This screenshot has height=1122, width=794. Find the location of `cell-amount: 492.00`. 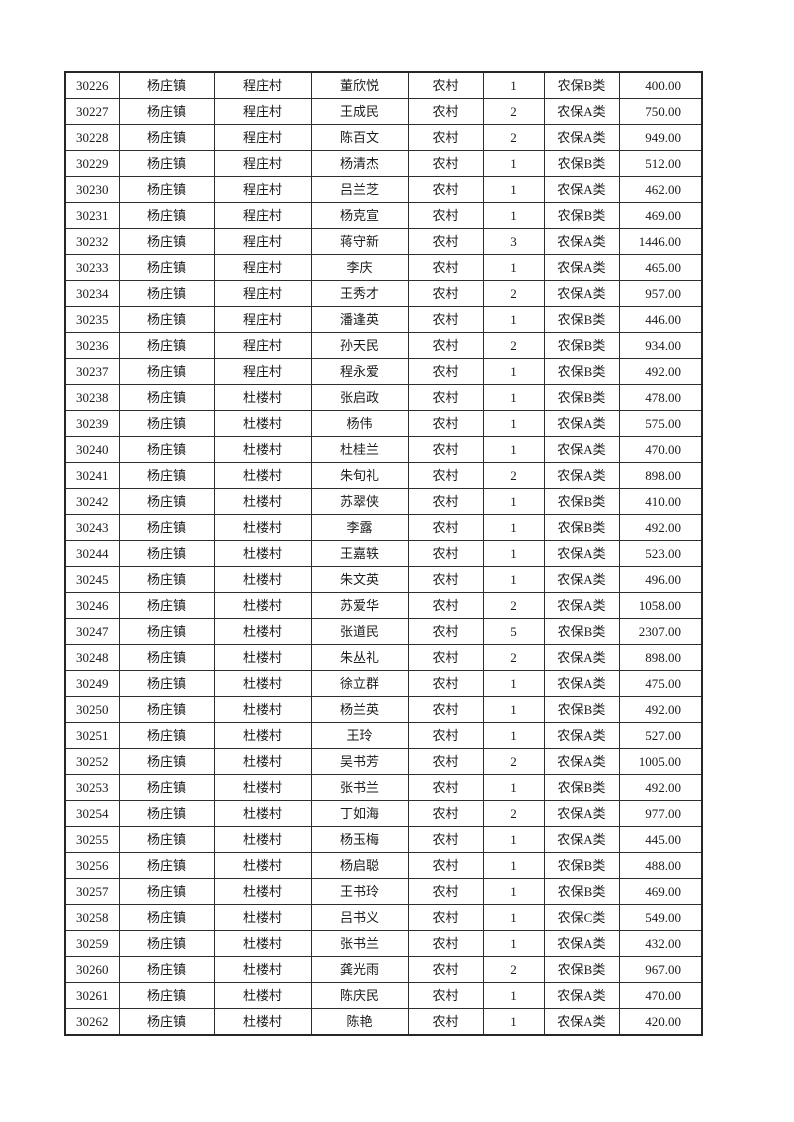

cell-amount: 492.00 is located at coordinates (660, 371).